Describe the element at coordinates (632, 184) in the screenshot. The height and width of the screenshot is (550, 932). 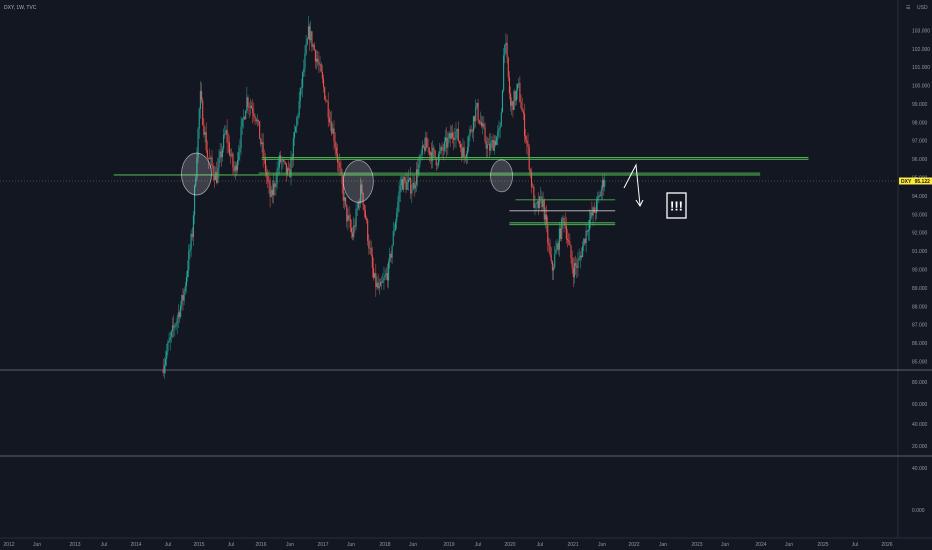
I see `projection-arrow` at that location.